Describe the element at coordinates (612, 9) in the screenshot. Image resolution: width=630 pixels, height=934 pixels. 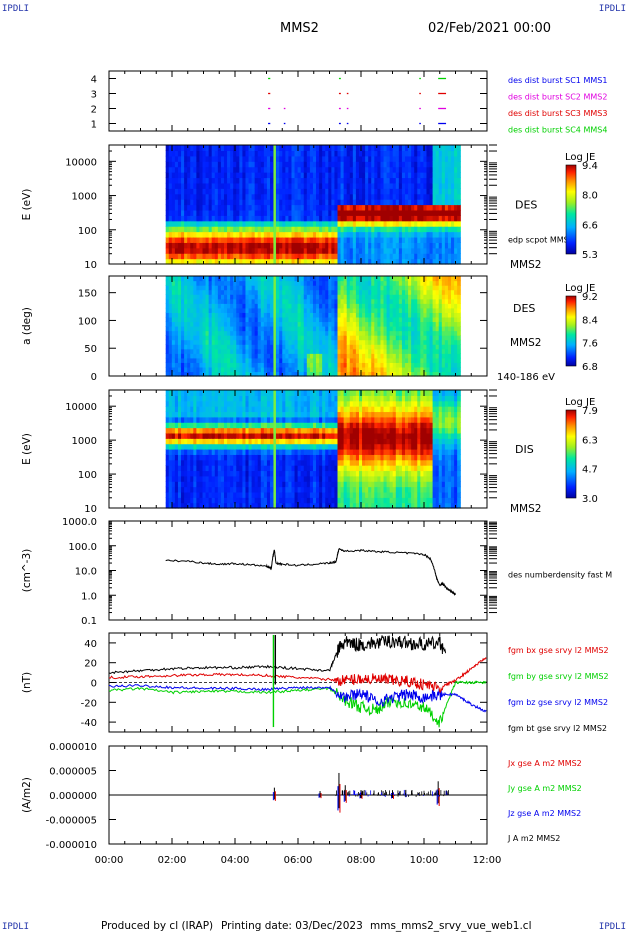
I see `corner-label-tr: IPDLI` at that location.